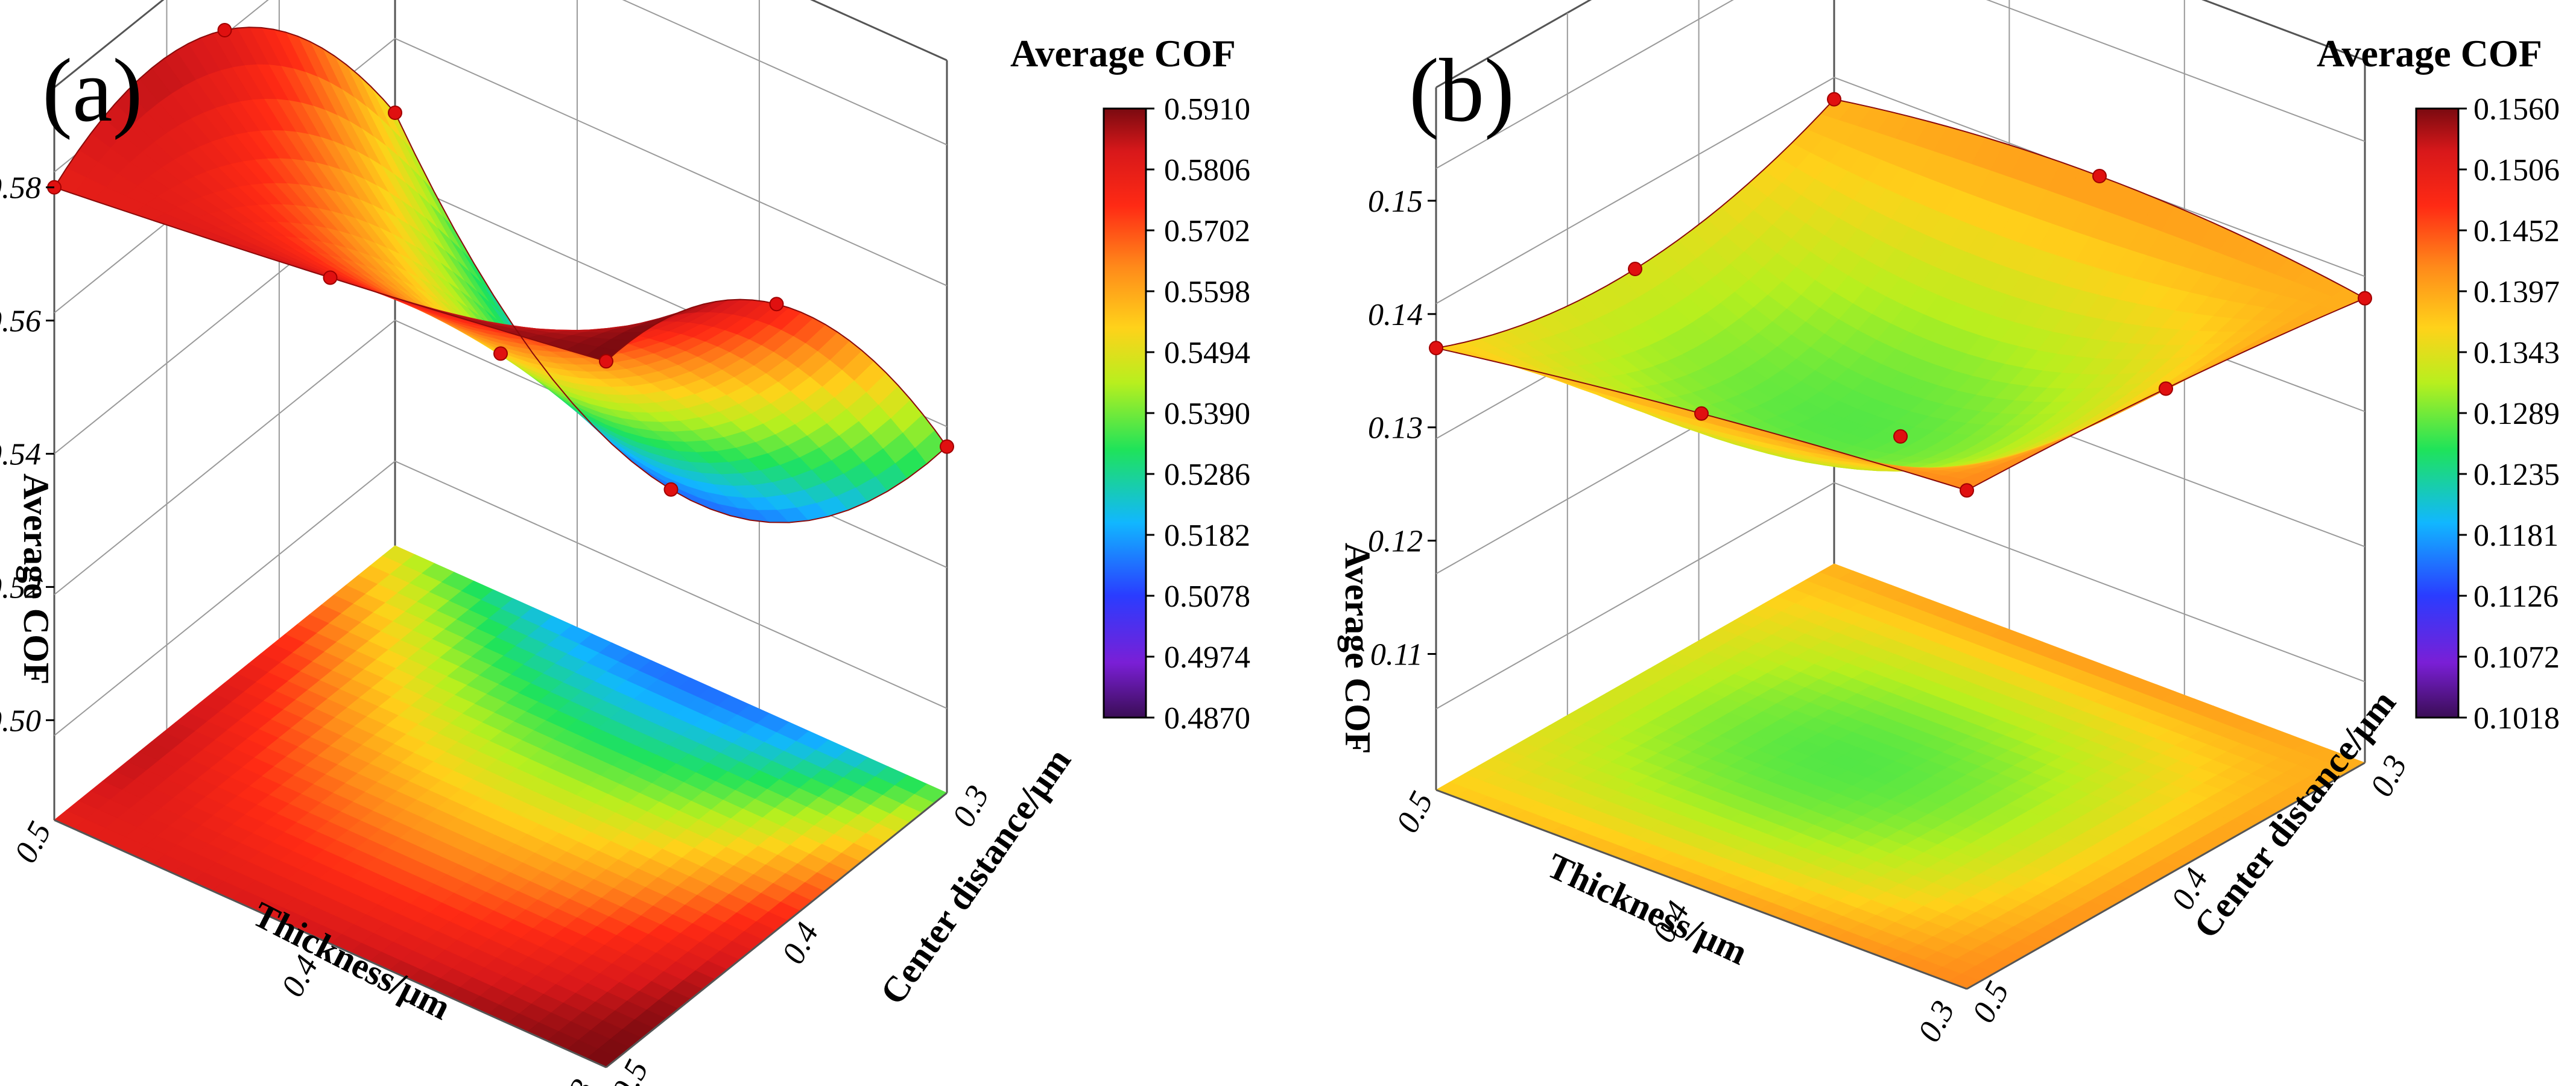 The height and width of the screenshot is (1086, 2576). Describe the element at coordinates (2516, 110) in the screenshot. I see `colorbar-tick-label: 0.1560` at that location.